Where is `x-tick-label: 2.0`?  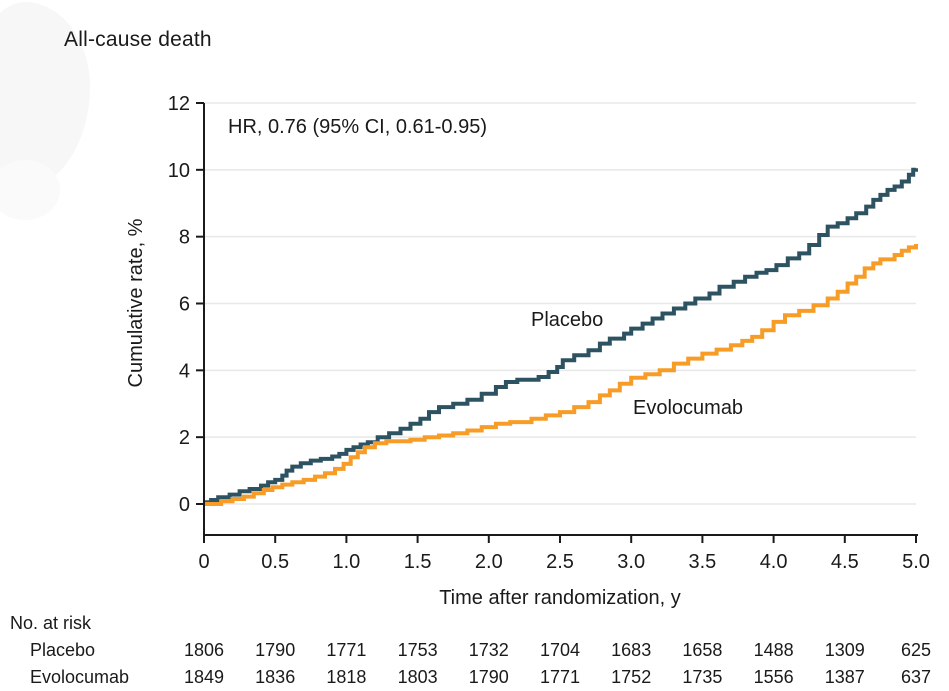
x-tick-label: 2.0 is located at coordinates (489, 562).